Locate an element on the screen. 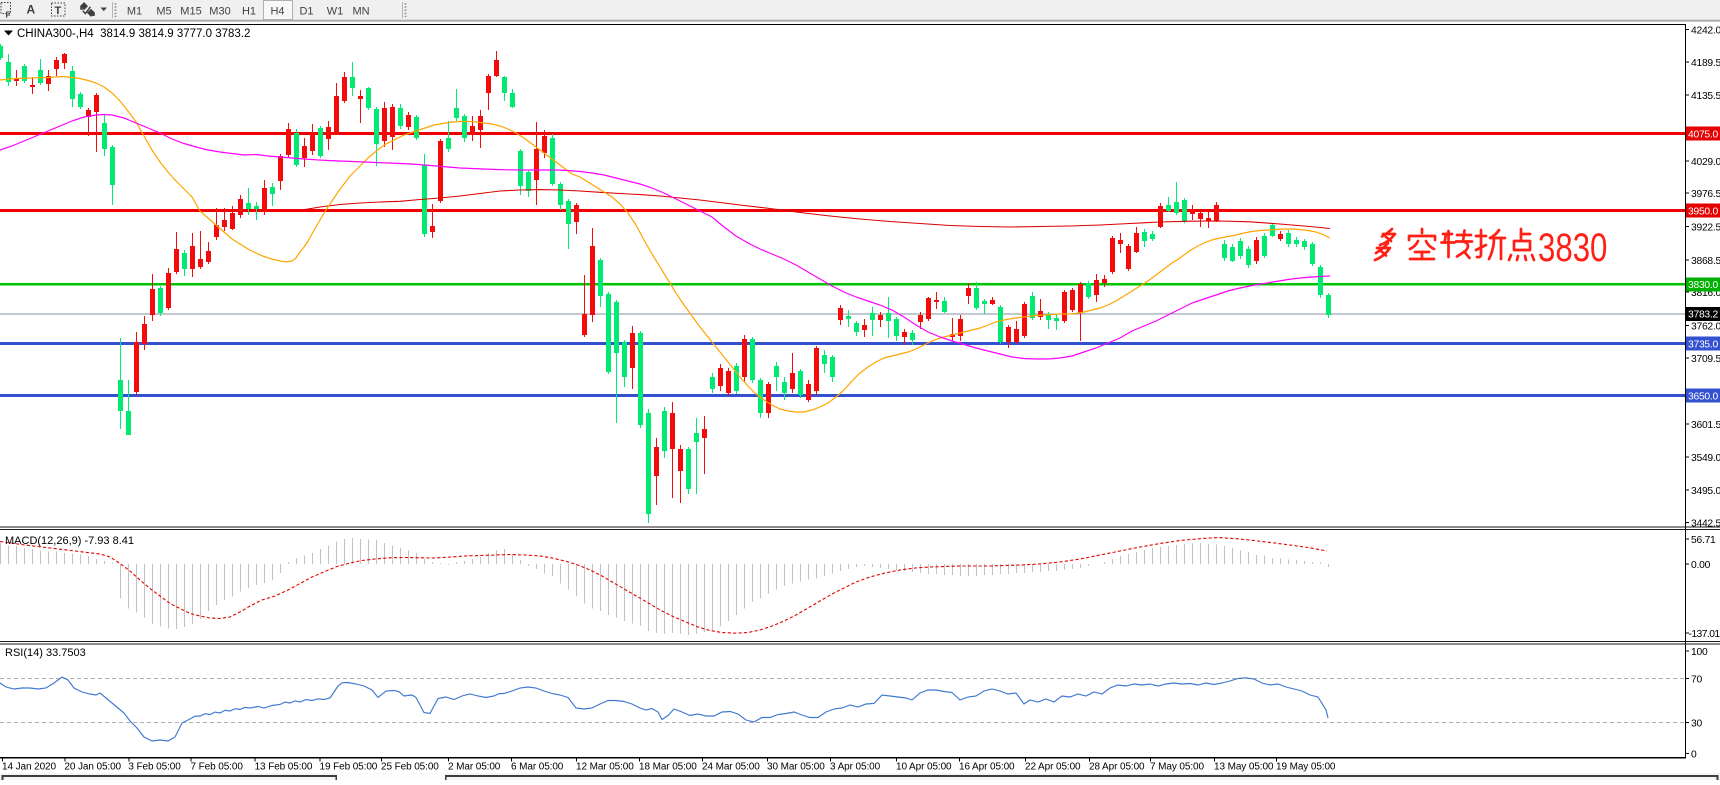 The image size is (1720, 785). svg-text: 70 is located at coordinates (1696, 679).